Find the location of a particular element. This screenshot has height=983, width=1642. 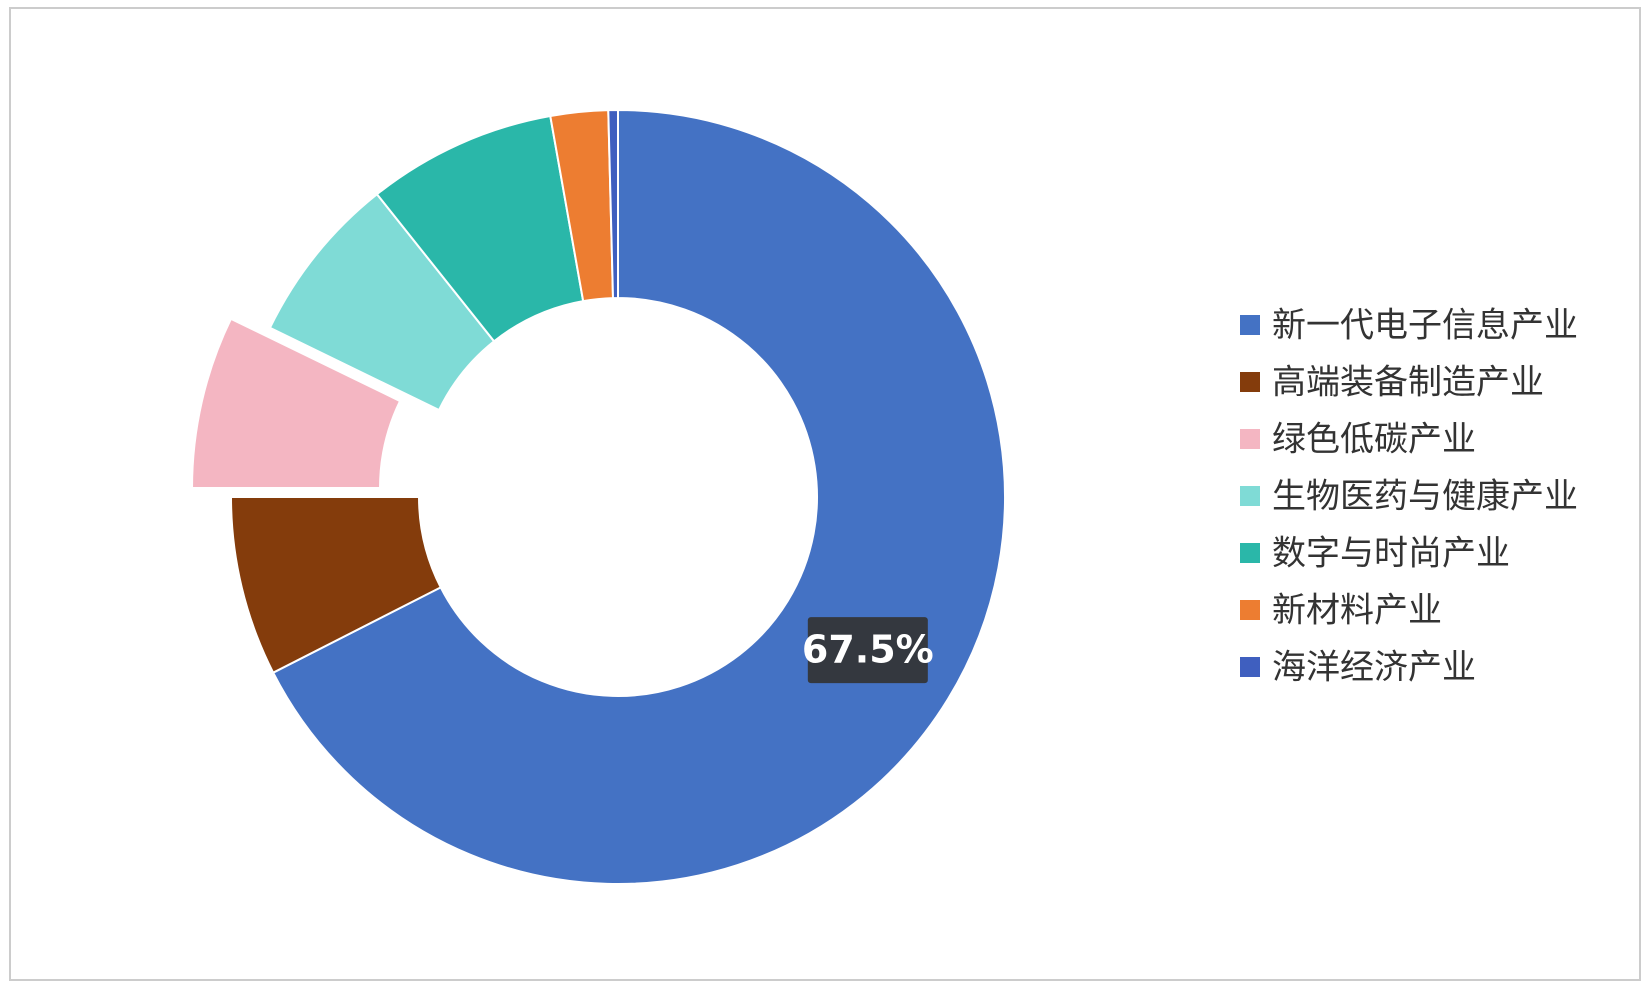

data-label-box is located at coordinates (867, 650).